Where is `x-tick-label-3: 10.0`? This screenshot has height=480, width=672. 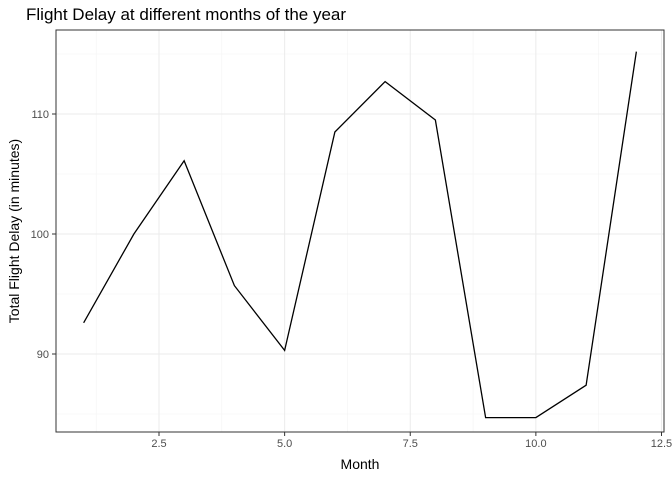
x-tick-label-3: 10.0 is located at coordinates (535, 444).